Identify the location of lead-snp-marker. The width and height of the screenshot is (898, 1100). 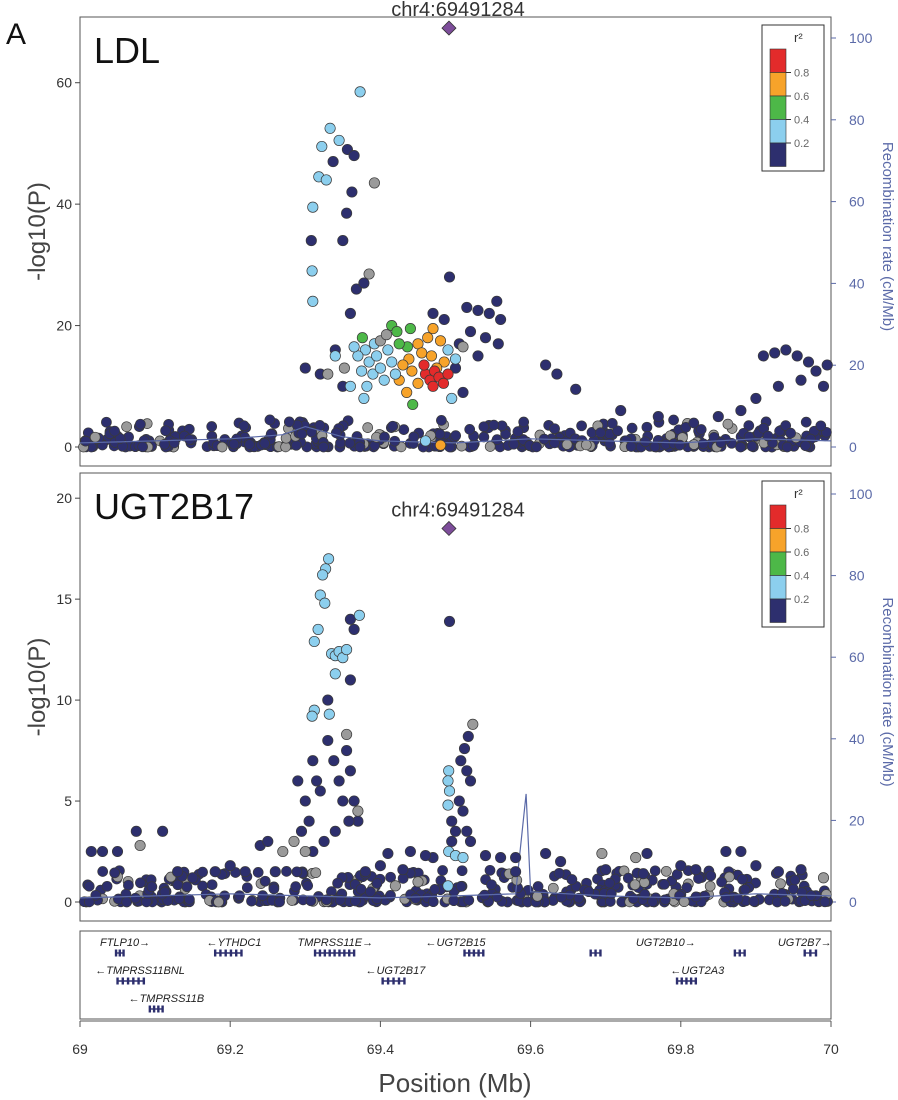
(449, 28).